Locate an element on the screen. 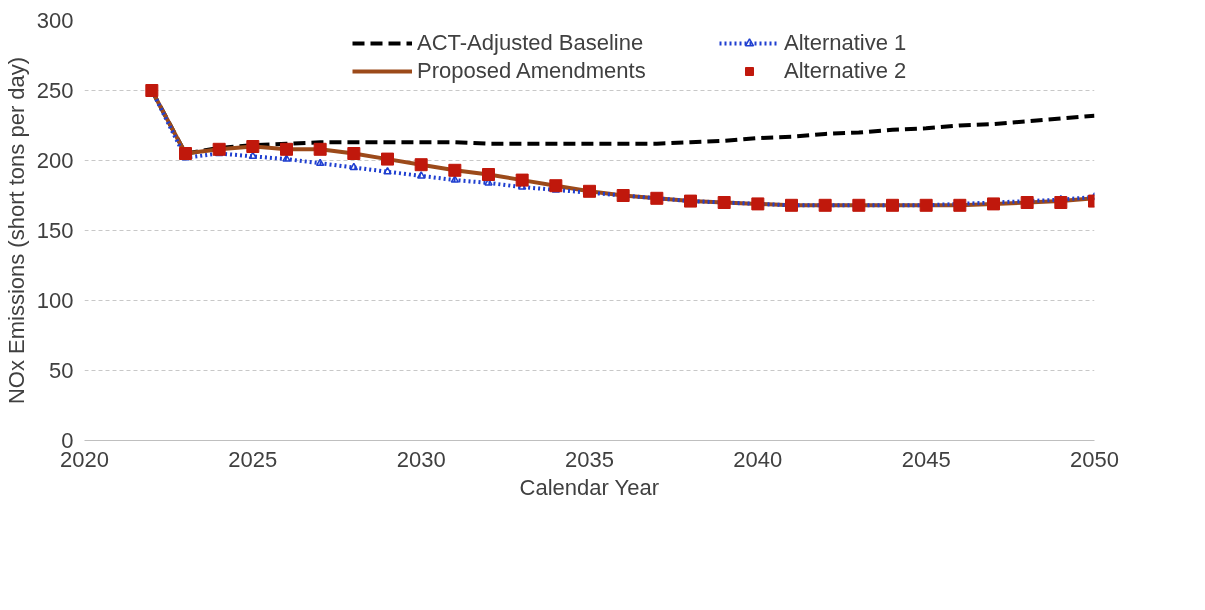 This screenshot has width=1205, height=610. x-tick-label: 2045 is located at coordinates (926, 459).